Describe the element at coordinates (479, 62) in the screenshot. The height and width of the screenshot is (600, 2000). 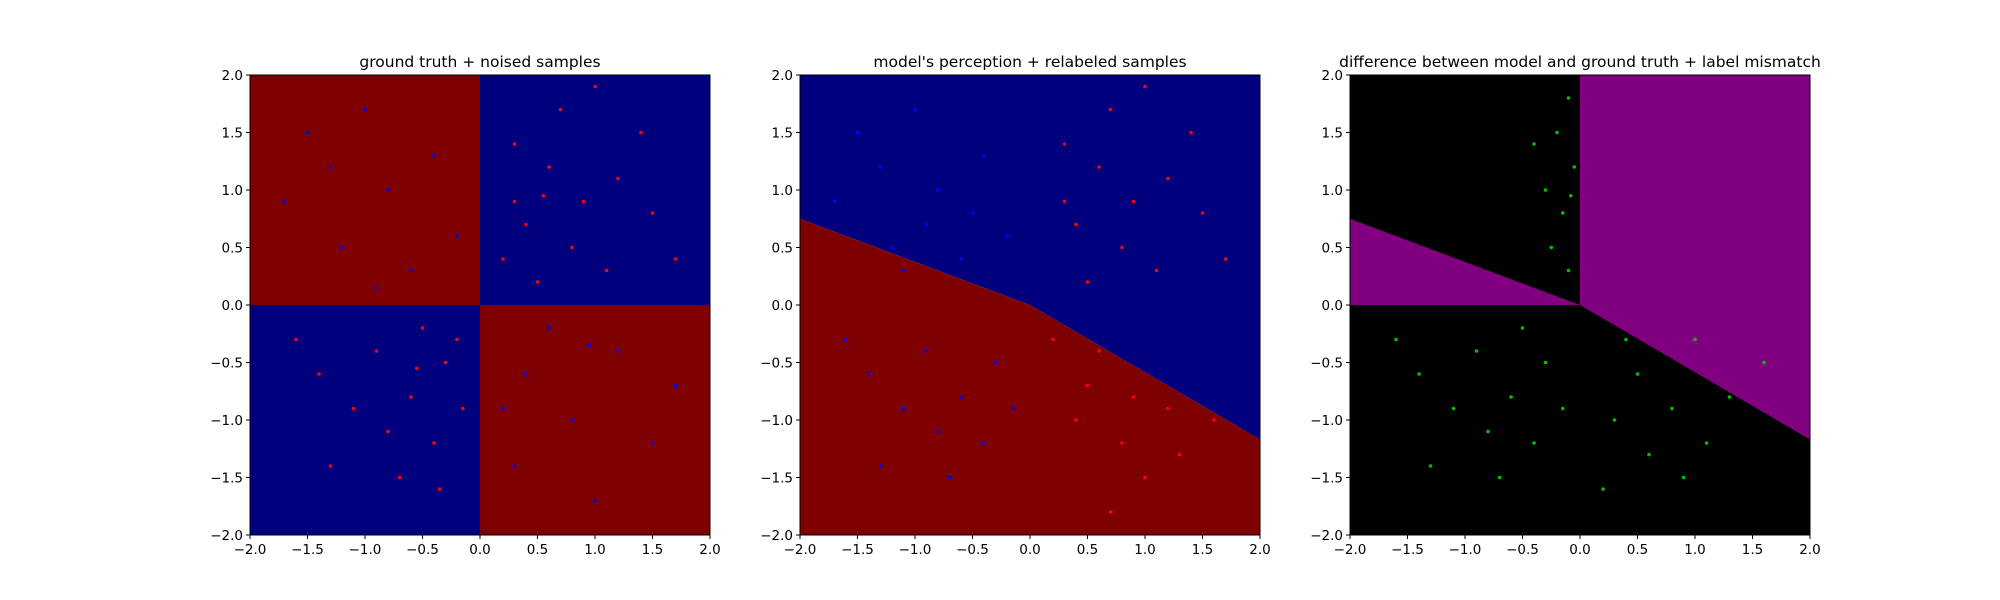
I see `panel-1-title: ground truth + noised samples` at that location.